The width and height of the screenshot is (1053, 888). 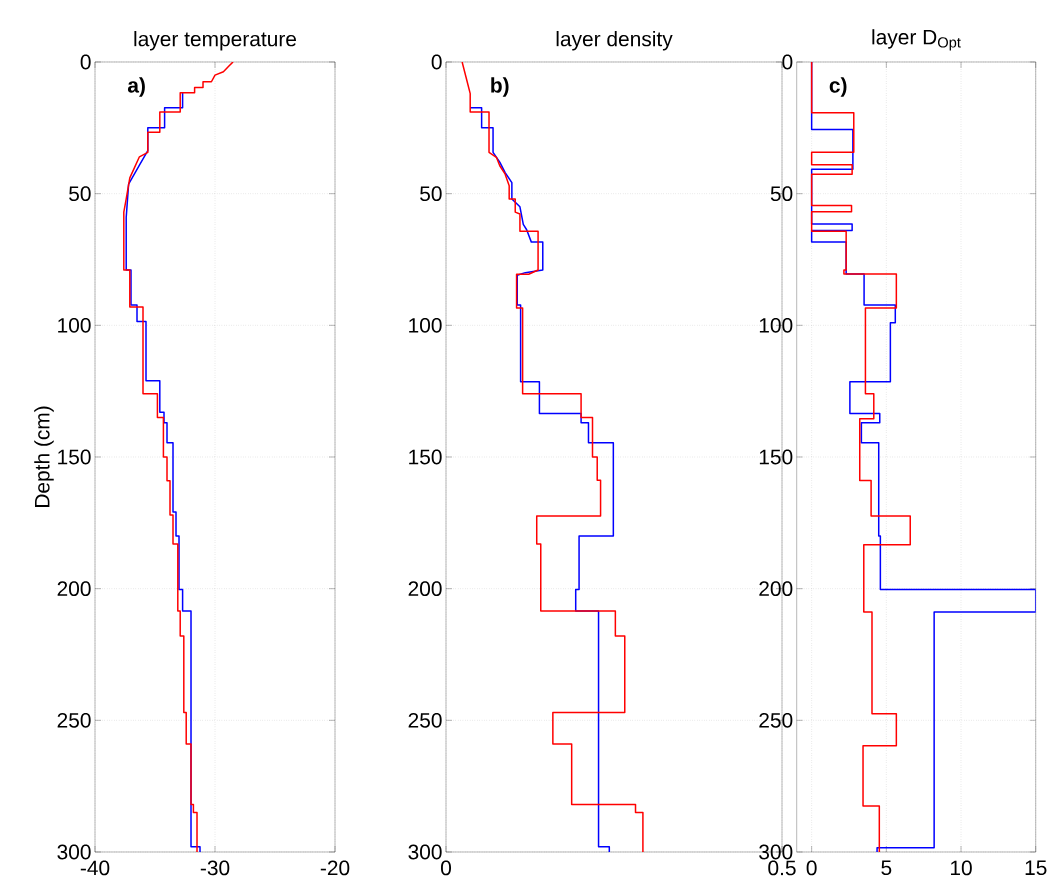 What do you see at coordinates (95, 868) in the screenshot?
I see `x-tick-label: -40` at bounding box center [95, 868].